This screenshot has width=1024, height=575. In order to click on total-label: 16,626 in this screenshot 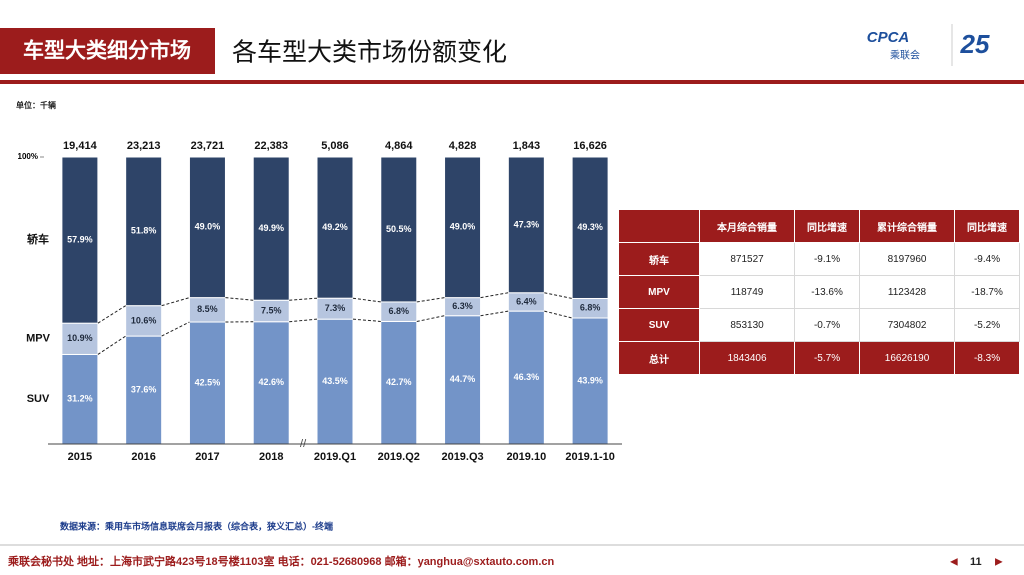, I will do `click(590, 146)`.